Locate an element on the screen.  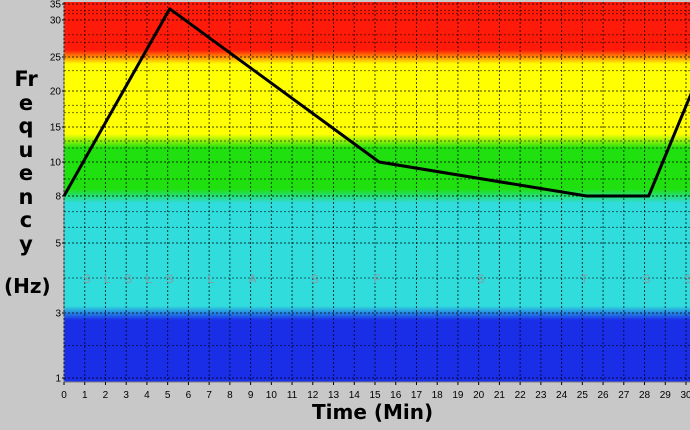
x-tick-label: 20 is located at coordinates (479, 395).